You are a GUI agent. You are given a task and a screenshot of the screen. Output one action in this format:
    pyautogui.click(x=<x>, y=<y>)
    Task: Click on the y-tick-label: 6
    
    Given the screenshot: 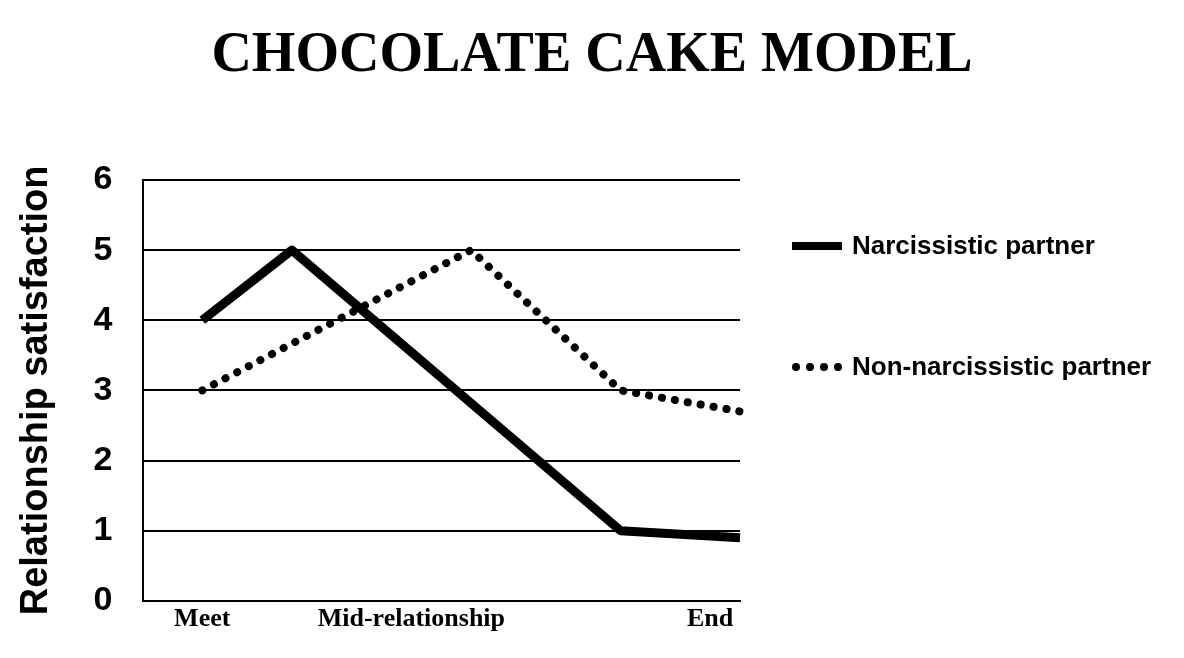 What is the action you would take?
    pyautogui.click(x=103, y=177)
    